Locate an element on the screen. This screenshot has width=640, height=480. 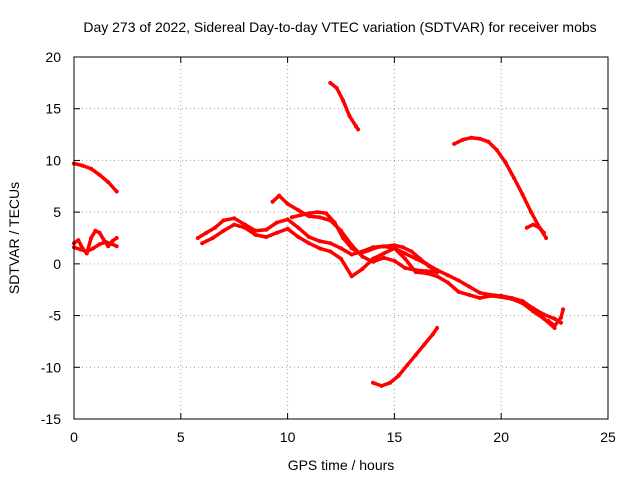
y-tick-label: 10 is located at coordinates (53, 160).